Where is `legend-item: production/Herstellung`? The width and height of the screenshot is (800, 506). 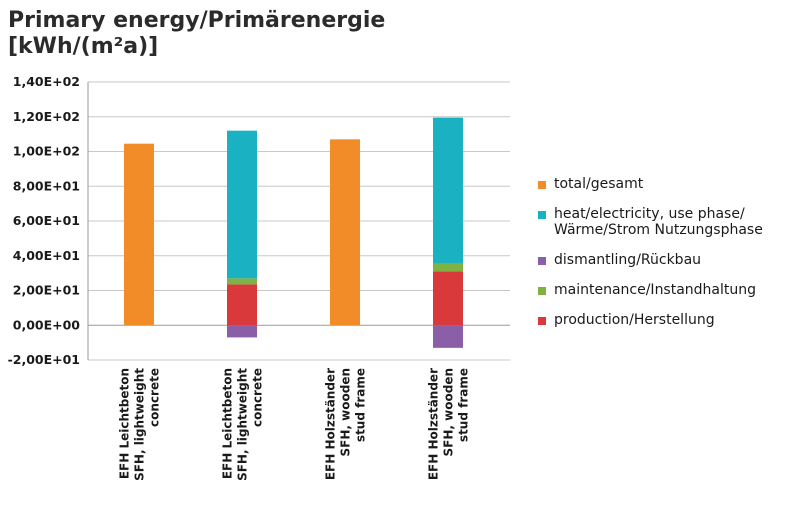
legend-item: production/Herstellung is located at coordinates (650, 320).